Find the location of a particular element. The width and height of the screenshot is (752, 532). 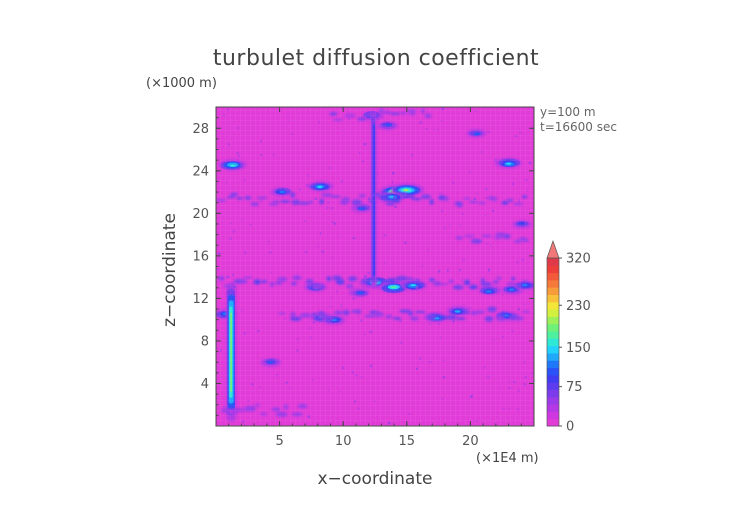

annotation-y-position: y=100 m is located at coordinates (568, 112).